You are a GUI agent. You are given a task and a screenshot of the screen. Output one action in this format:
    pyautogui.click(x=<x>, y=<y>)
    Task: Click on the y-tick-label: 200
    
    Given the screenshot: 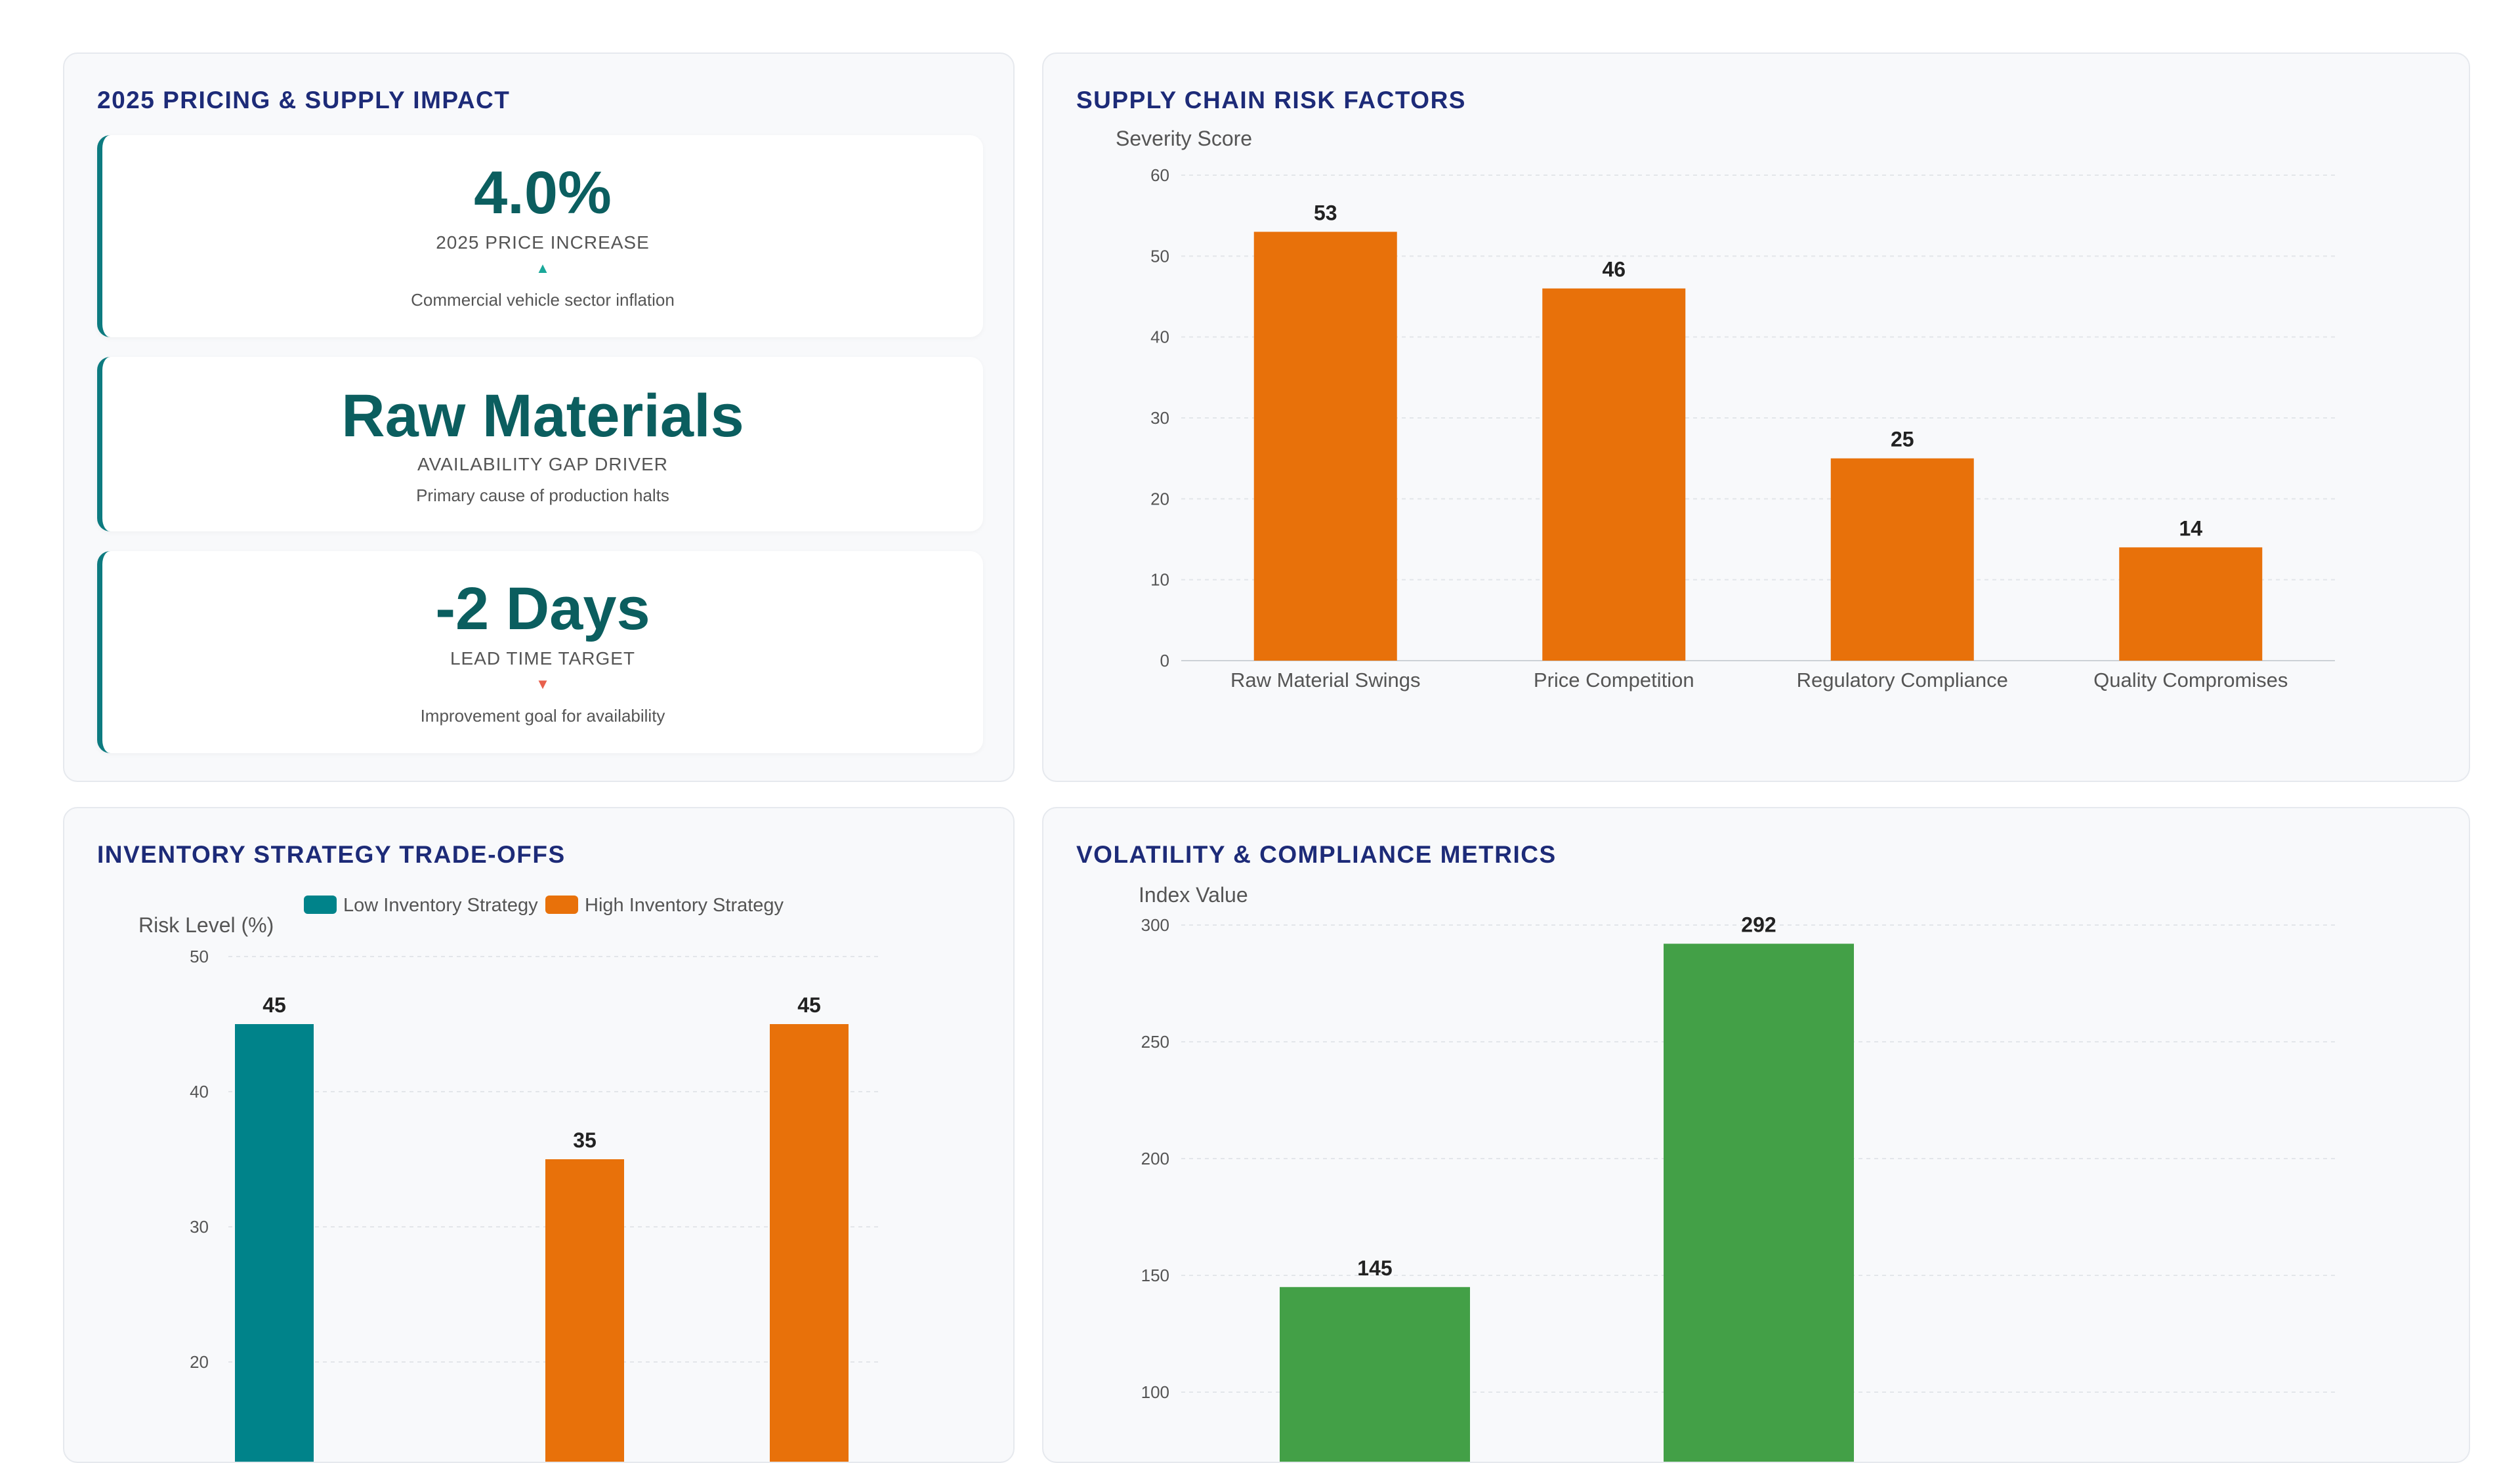 What is the action you would take?
    pyautogui.click(x=1155, y=1159)
    